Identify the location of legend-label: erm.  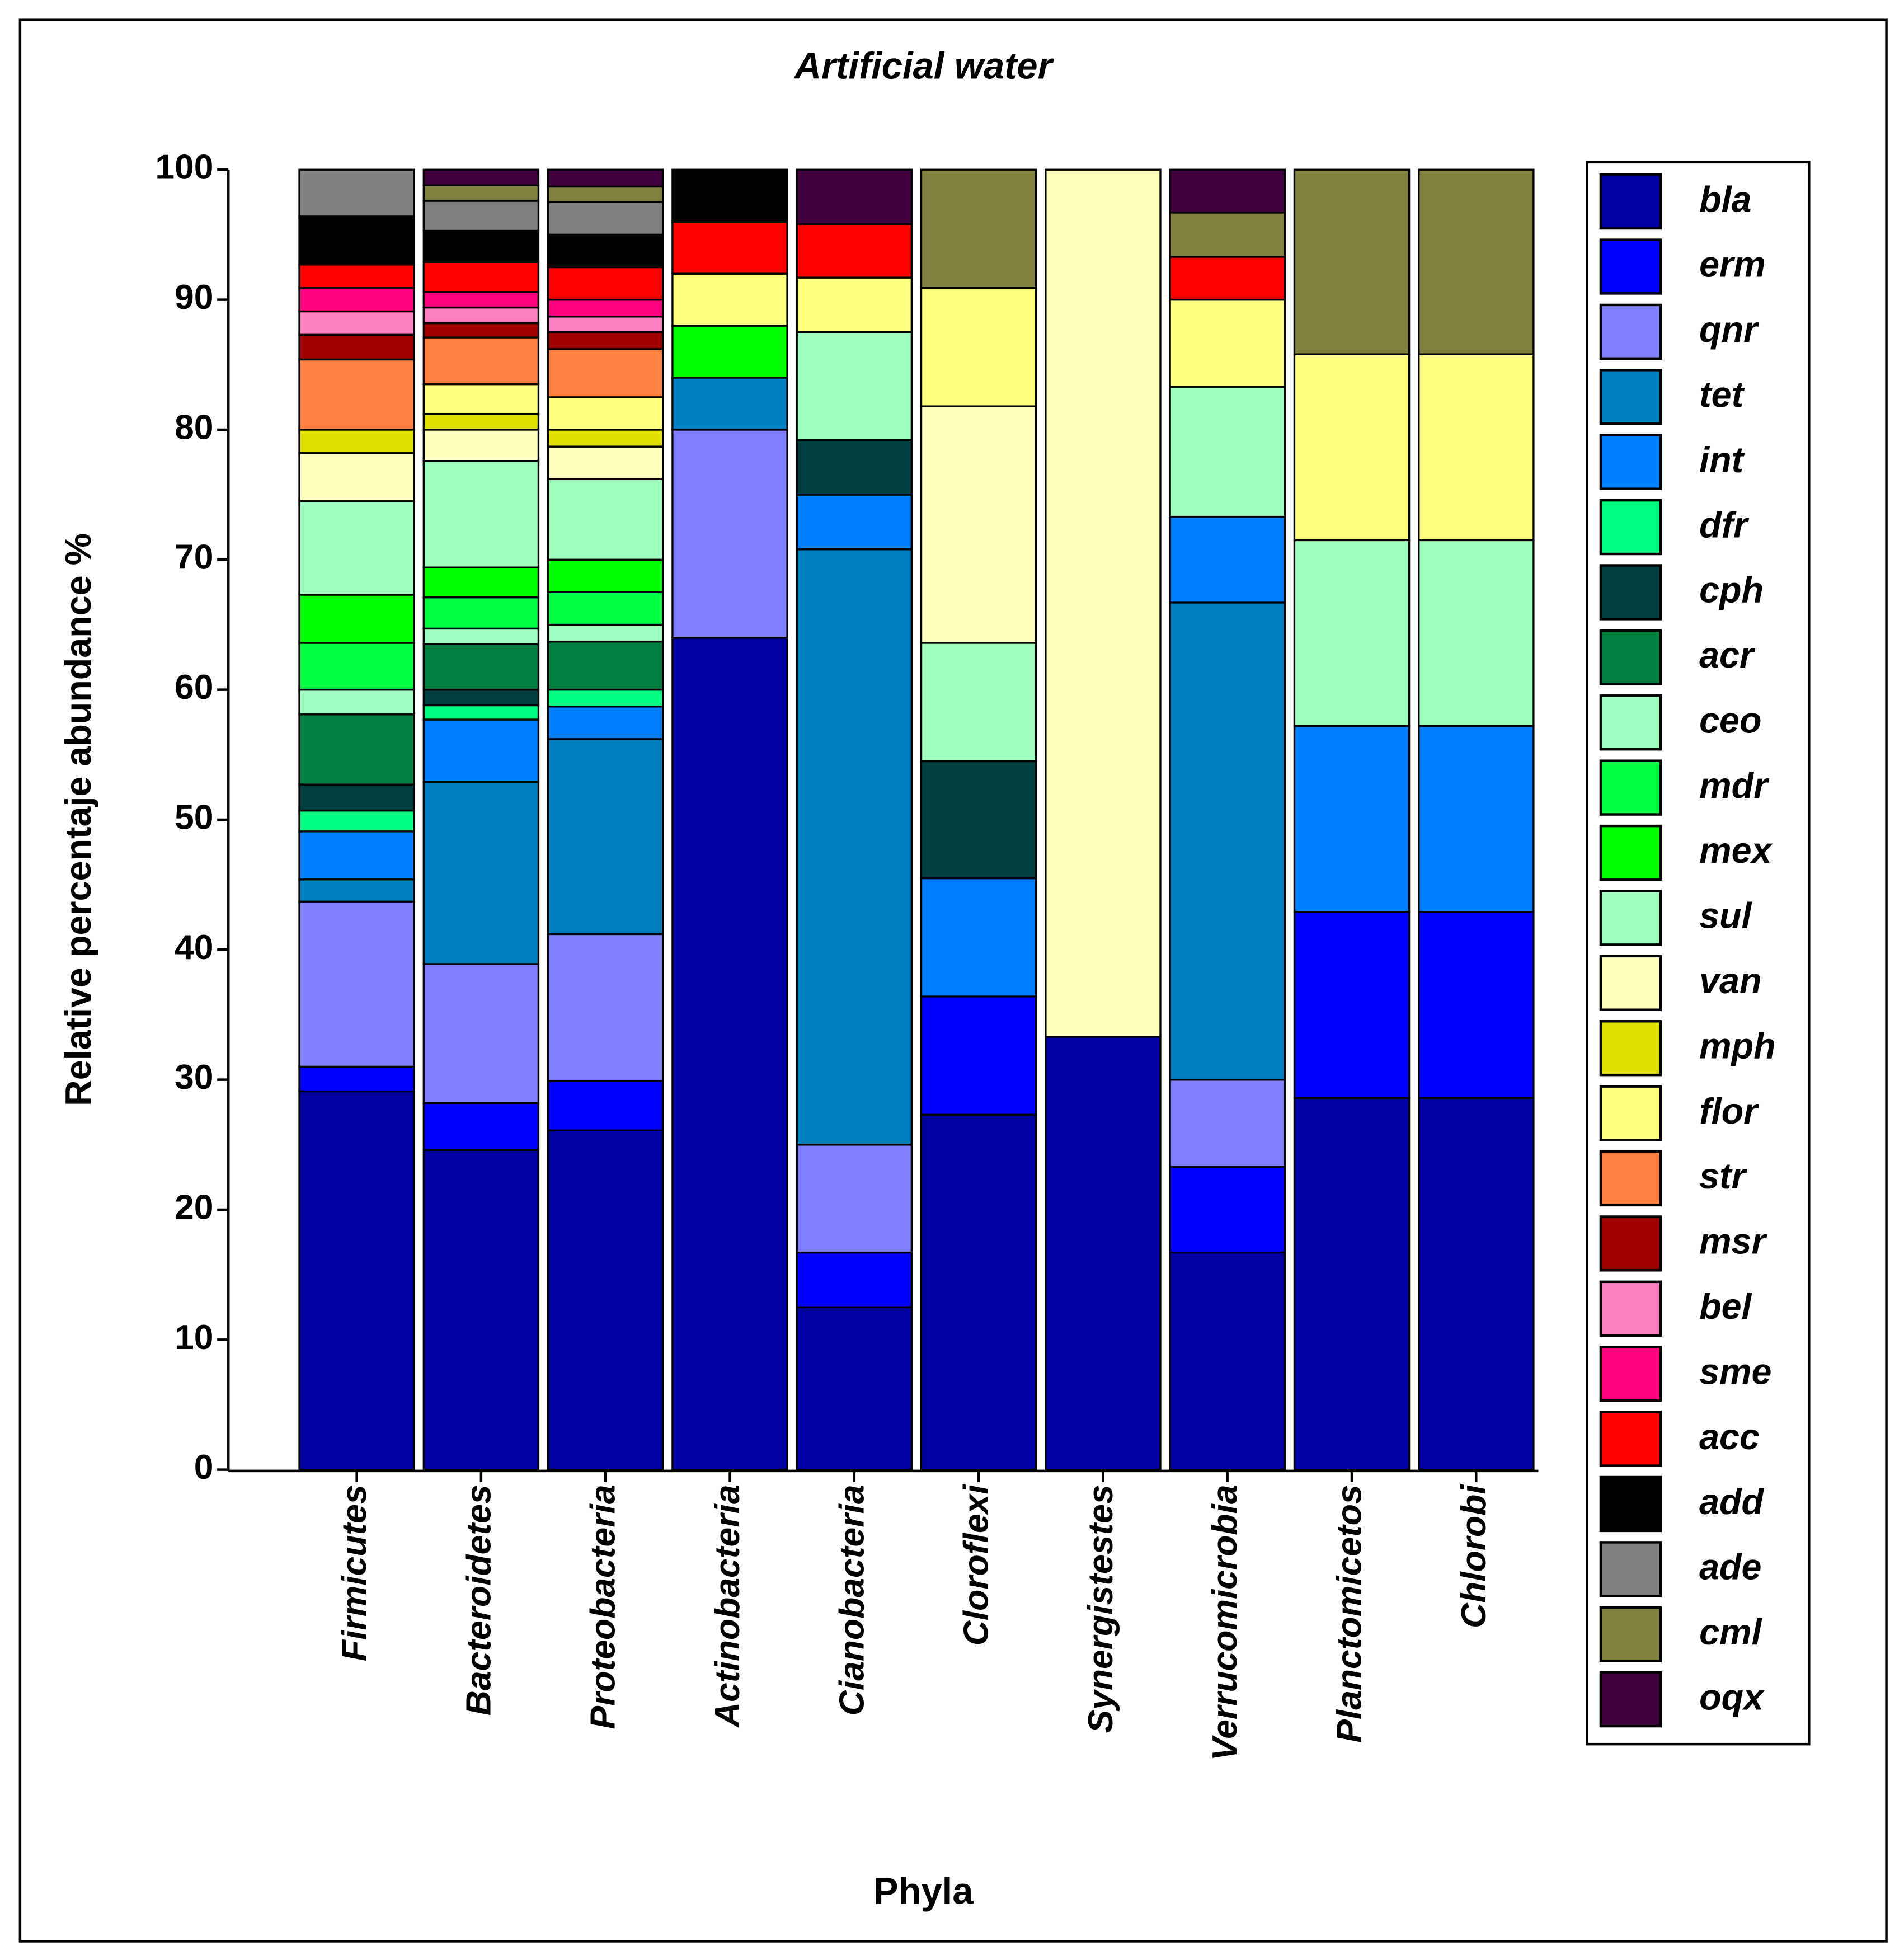
(1732, 264).